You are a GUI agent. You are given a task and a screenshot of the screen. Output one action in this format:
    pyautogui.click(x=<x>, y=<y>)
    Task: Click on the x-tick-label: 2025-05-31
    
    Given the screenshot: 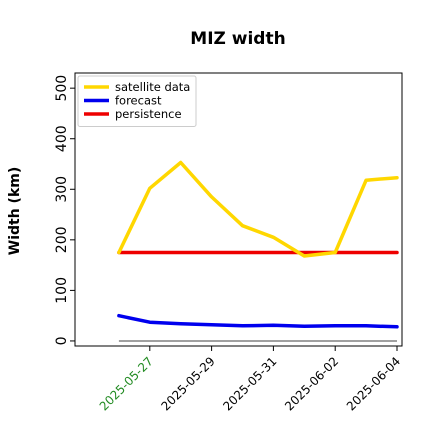 What is the action you would take?
    pyautogui.click(x=249, y=383)
    